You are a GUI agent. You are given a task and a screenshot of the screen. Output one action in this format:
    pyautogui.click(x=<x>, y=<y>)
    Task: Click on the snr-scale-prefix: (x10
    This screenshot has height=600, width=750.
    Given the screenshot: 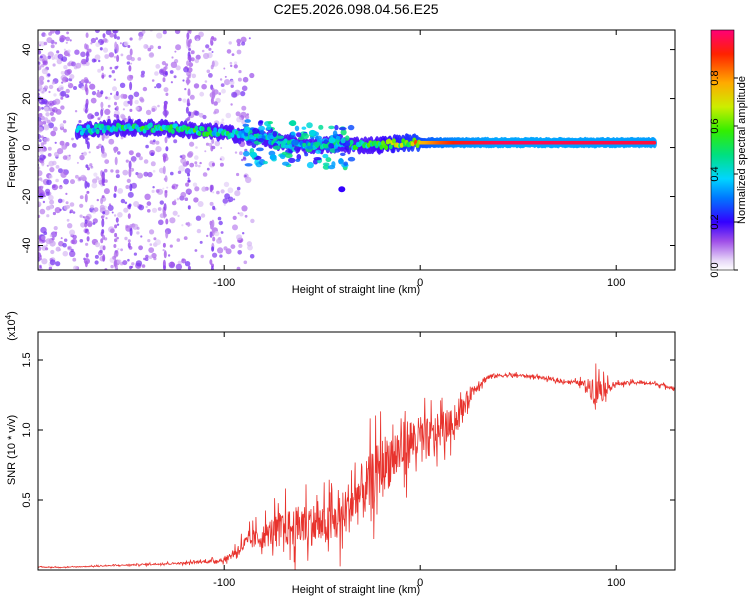 What is the action you would take?
    pyautogui.click(x=12, y=329)
    